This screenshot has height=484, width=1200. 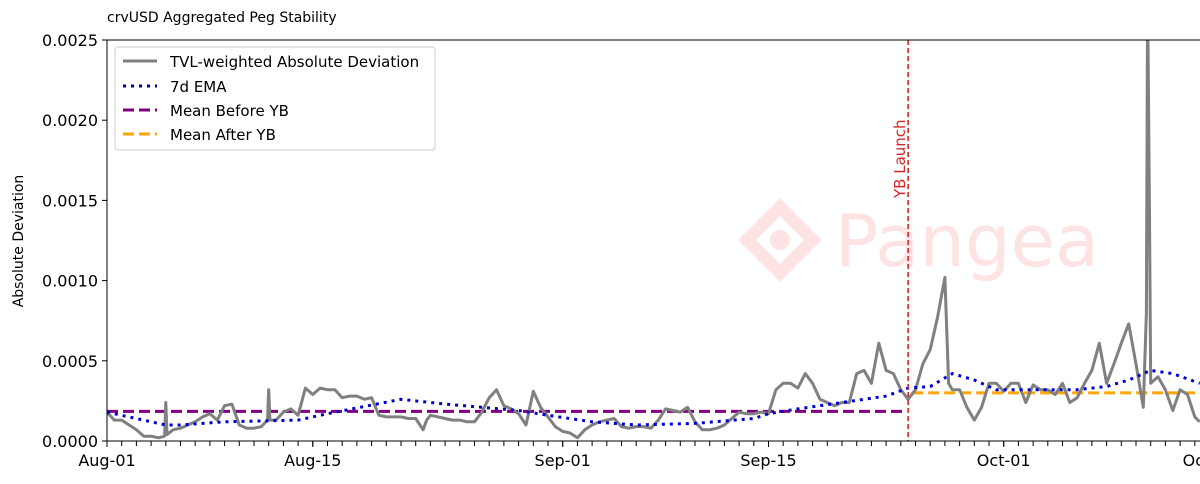 I want to click on y-tick-label: 0.0025, so click(x=70, y=40).